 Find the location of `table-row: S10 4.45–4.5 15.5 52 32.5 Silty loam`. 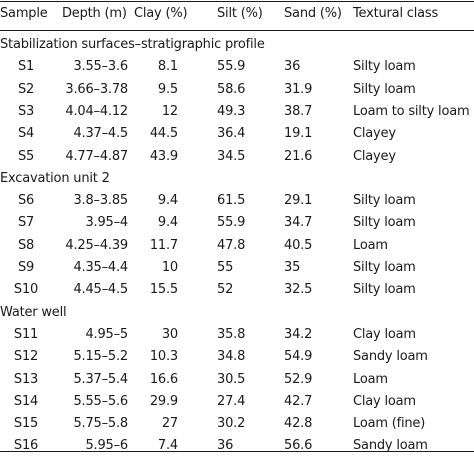

table-row: S10 4.45–4.5 15.5 52 32.5 Silty loam is located at coordinates (237, 290).